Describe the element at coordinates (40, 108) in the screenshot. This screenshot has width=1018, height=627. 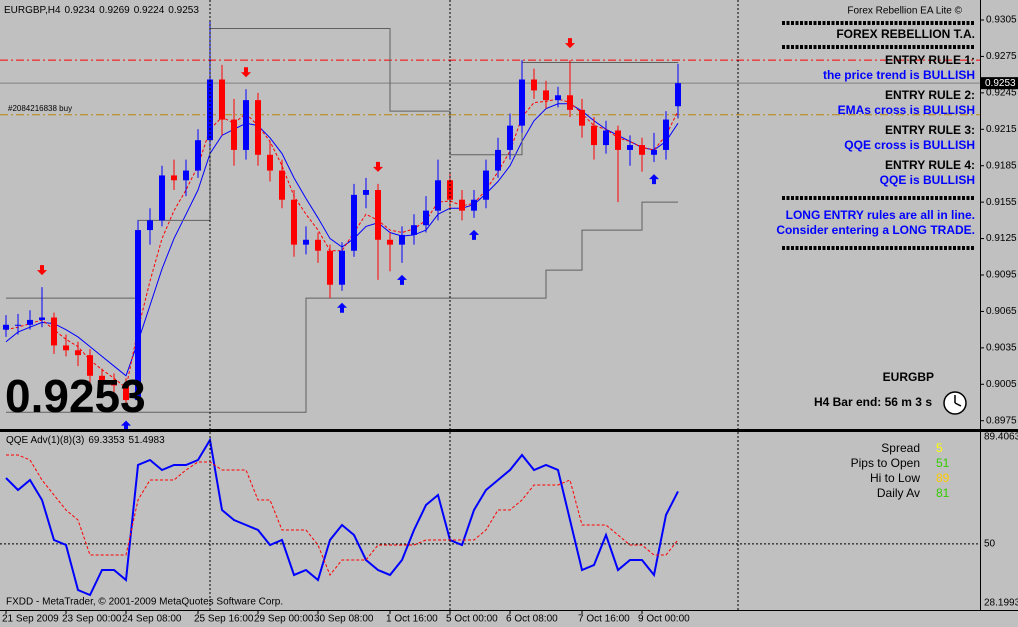
I see `level-label: #2084216838 buy` at that location.